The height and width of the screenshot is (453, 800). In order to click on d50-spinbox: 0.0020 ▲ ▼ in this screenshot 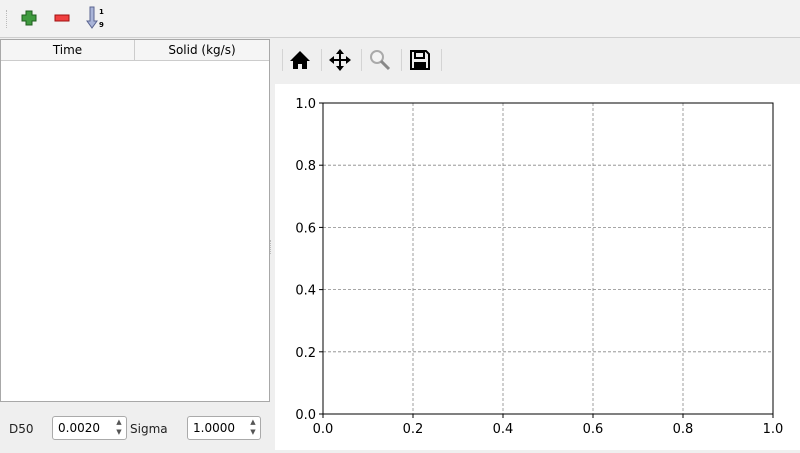, I will do `click(89, 428)`.